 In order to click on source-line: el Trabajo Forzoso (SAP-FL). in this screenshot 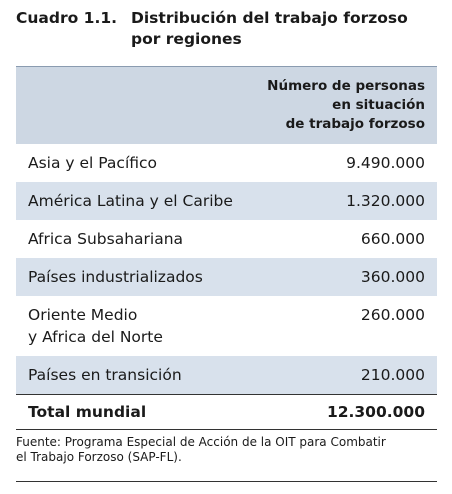, I will do `click(99, 457)`.